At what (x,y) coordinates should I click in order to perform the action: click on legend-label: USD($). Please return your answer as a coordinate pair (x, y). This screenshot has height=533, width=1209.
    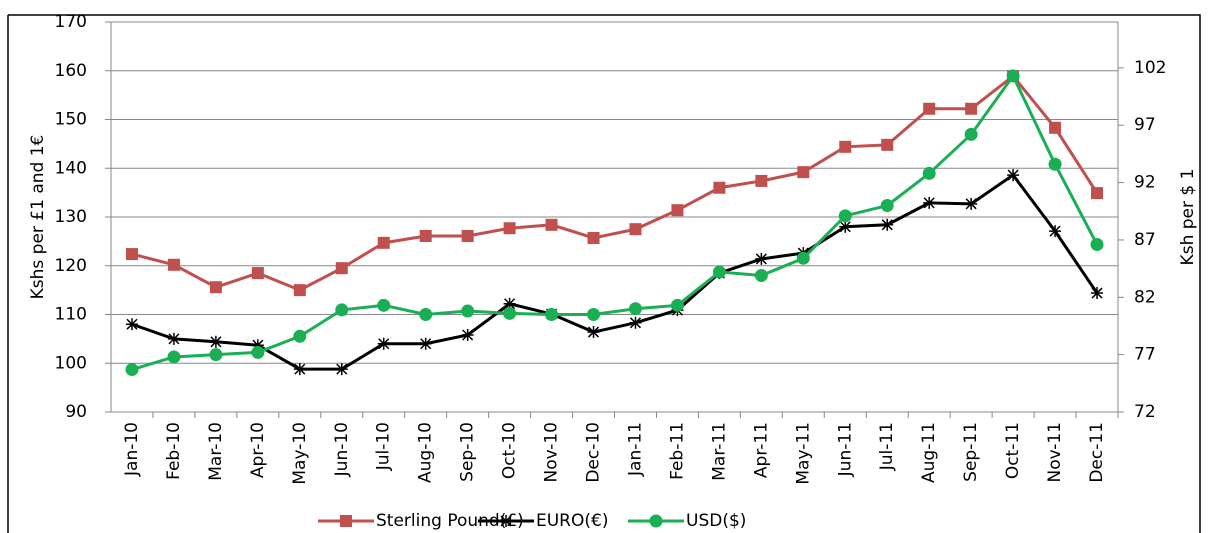
    Looking at the image, I should click on (716, 521).